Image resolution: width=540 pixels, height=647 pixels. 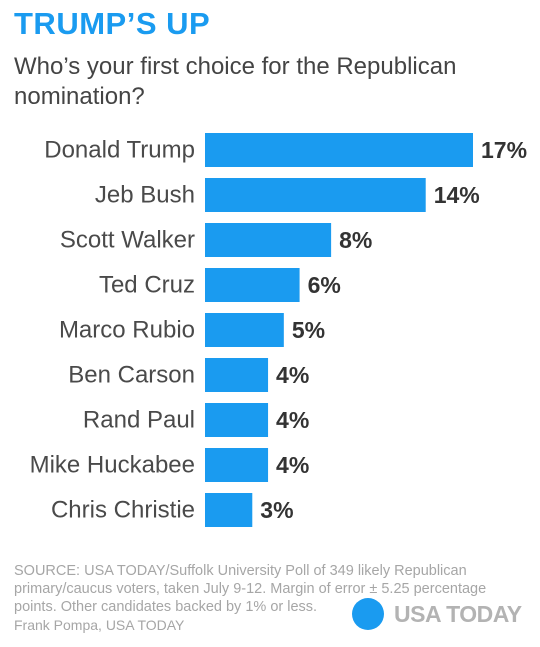 I want to click on value-label-ben-carson: 4%, so click(x=292, y=375).